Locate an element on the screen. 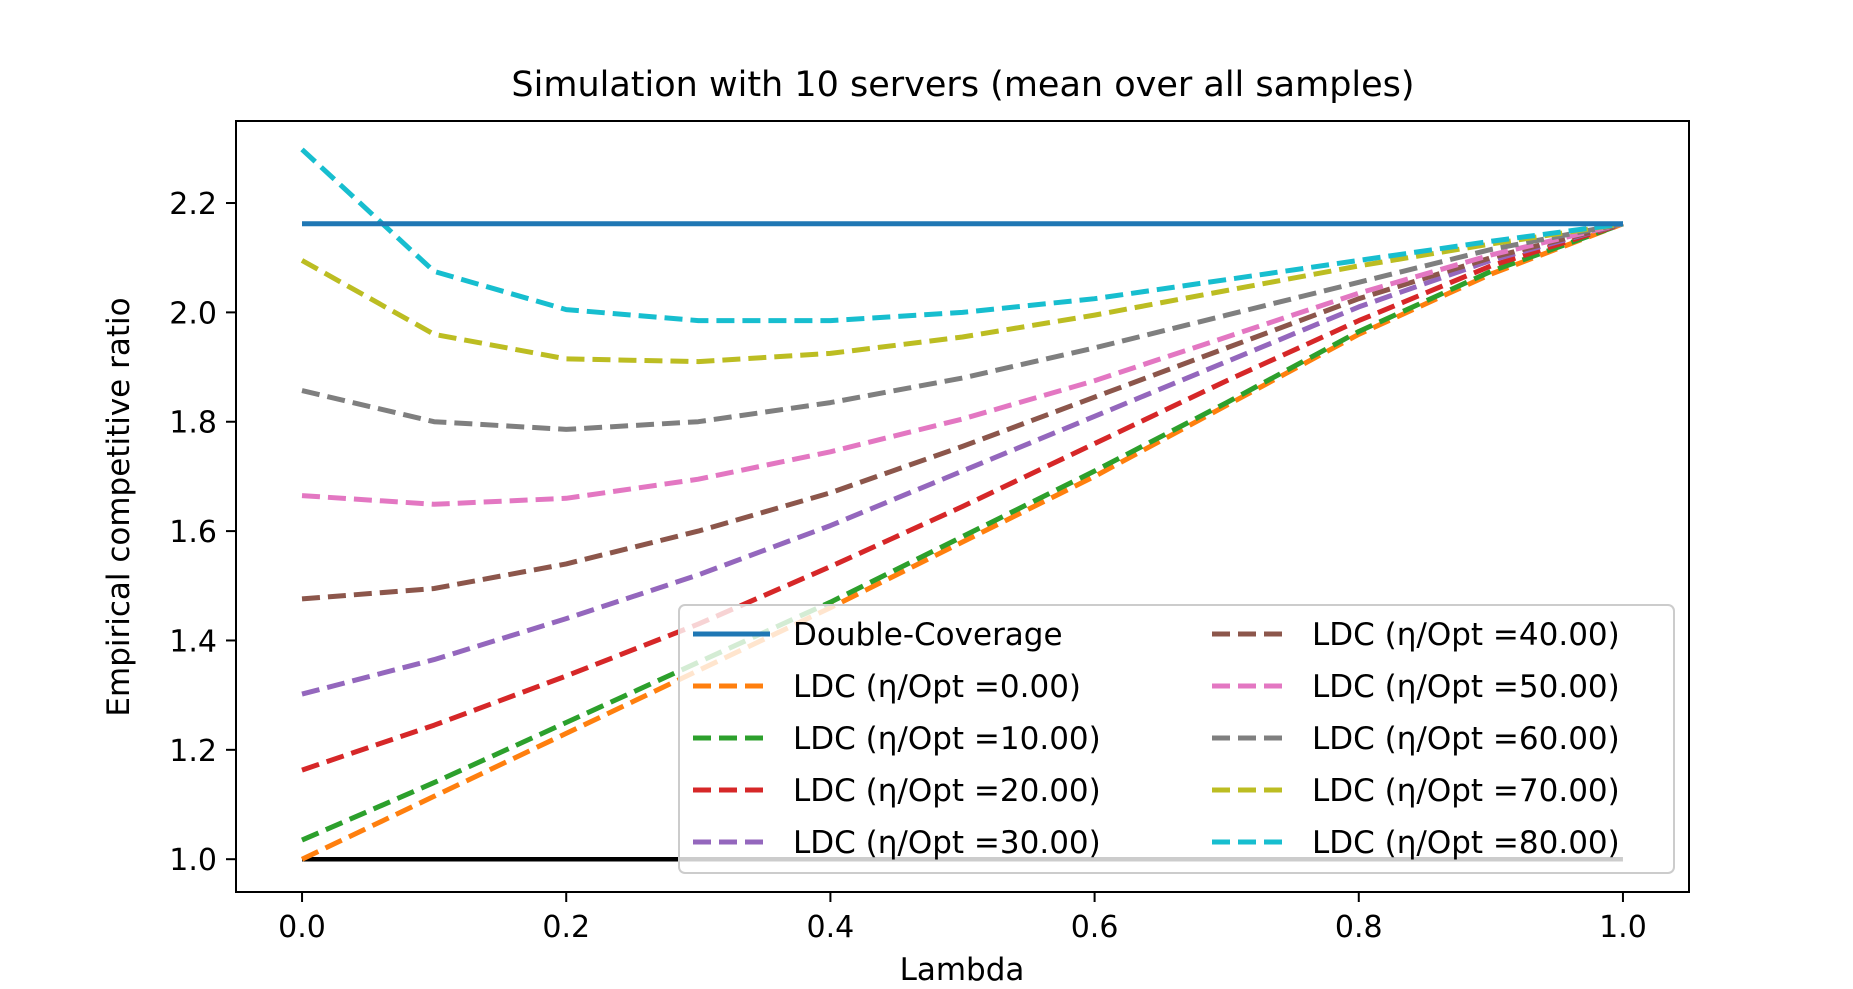  y-tick-label: 1.0 is located at coordinates (193, 860).